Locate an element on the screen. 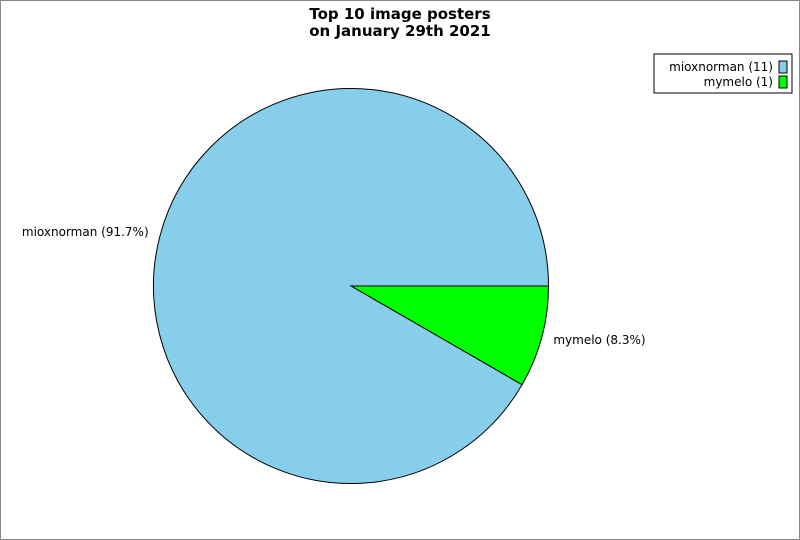  legend: mioxnorman (11)mymelo (1) is located at coordinates (723, 73).